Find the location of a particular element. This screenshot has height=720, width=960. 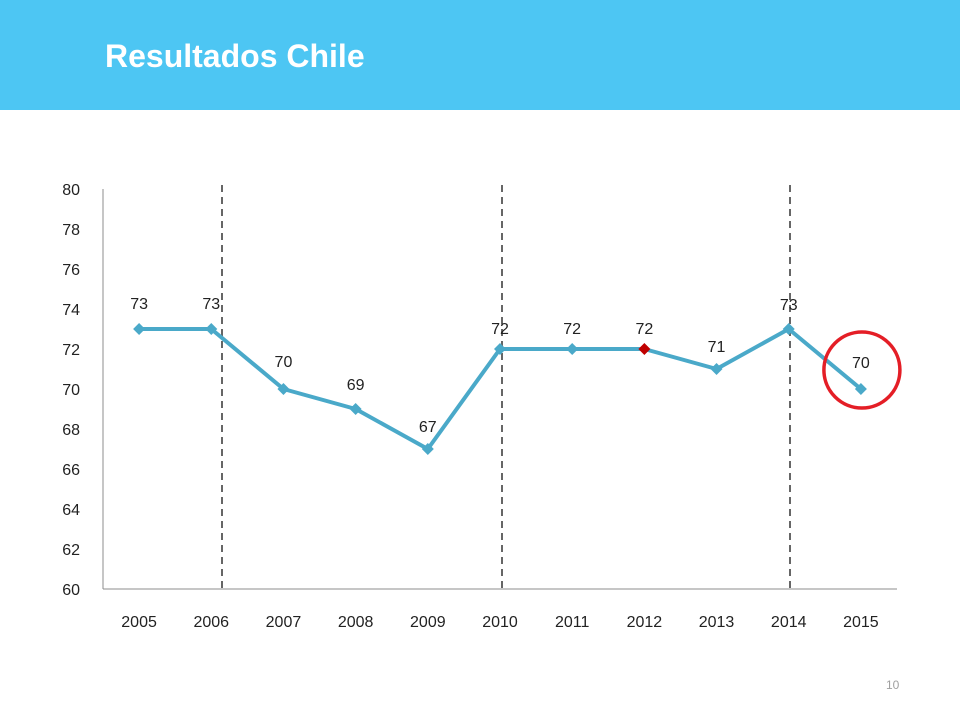

y-tick-label: 72 is located at coordinates (71, 350).